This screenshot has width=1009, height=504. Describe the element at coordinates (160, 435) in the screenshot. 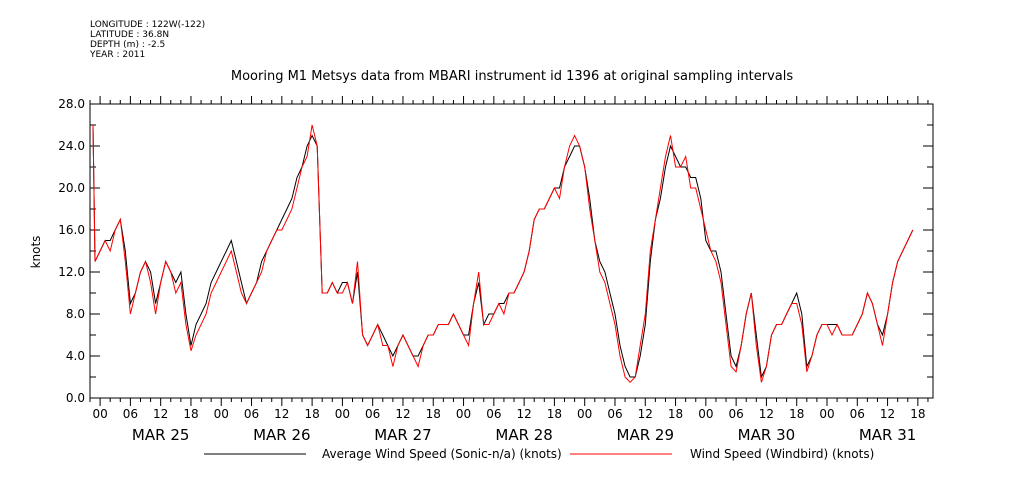

I see `x-day-label: MAR 25` at that location.